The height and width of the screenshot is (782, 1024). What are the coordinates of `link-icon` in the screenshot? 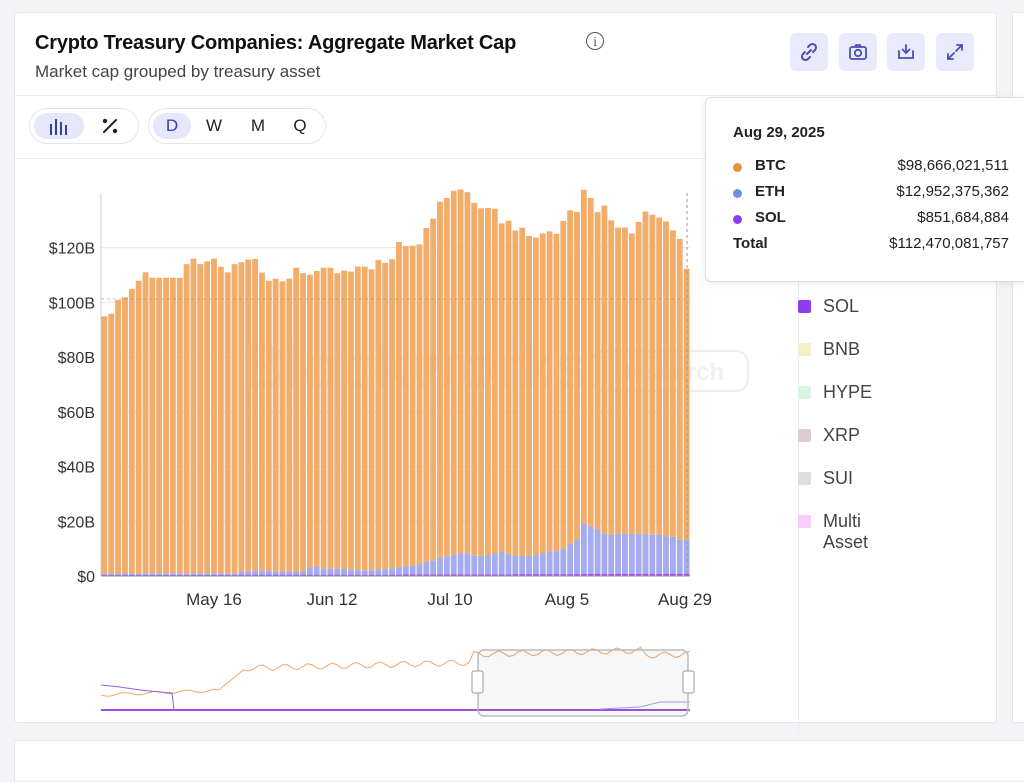 It's located at (809, 52).